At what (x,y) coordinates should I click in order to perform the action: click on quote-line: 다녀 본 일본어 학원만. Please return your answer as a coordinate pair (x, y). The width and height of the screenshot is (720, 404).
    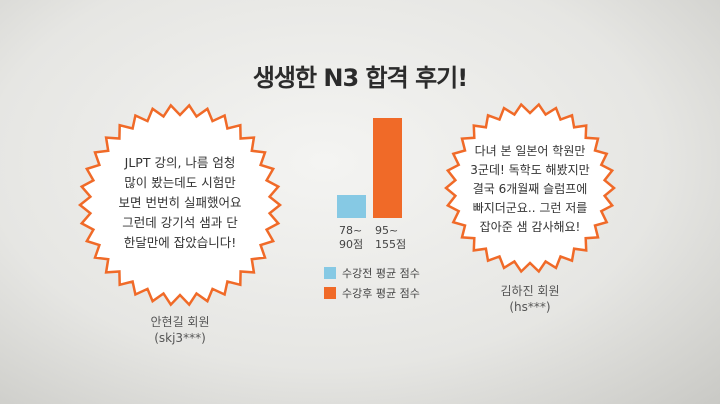
    Looking at the image, I should click on (530, 151).